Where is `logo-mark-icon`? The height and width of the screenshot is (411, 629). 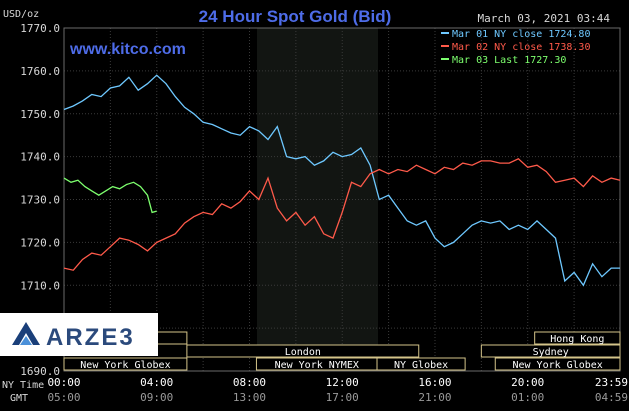
logo-mark-icon is located at coordinates (26, 333).